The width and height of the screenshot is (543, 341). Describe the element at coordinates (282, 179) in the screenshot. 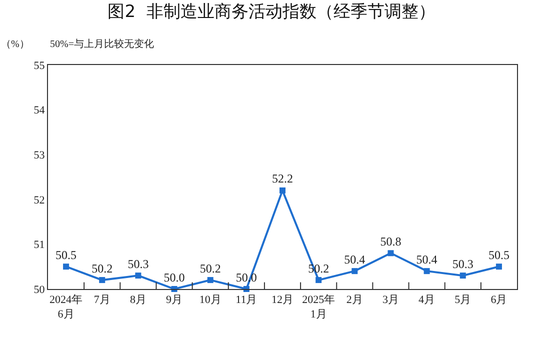

I see `text: 52.2` at that location.